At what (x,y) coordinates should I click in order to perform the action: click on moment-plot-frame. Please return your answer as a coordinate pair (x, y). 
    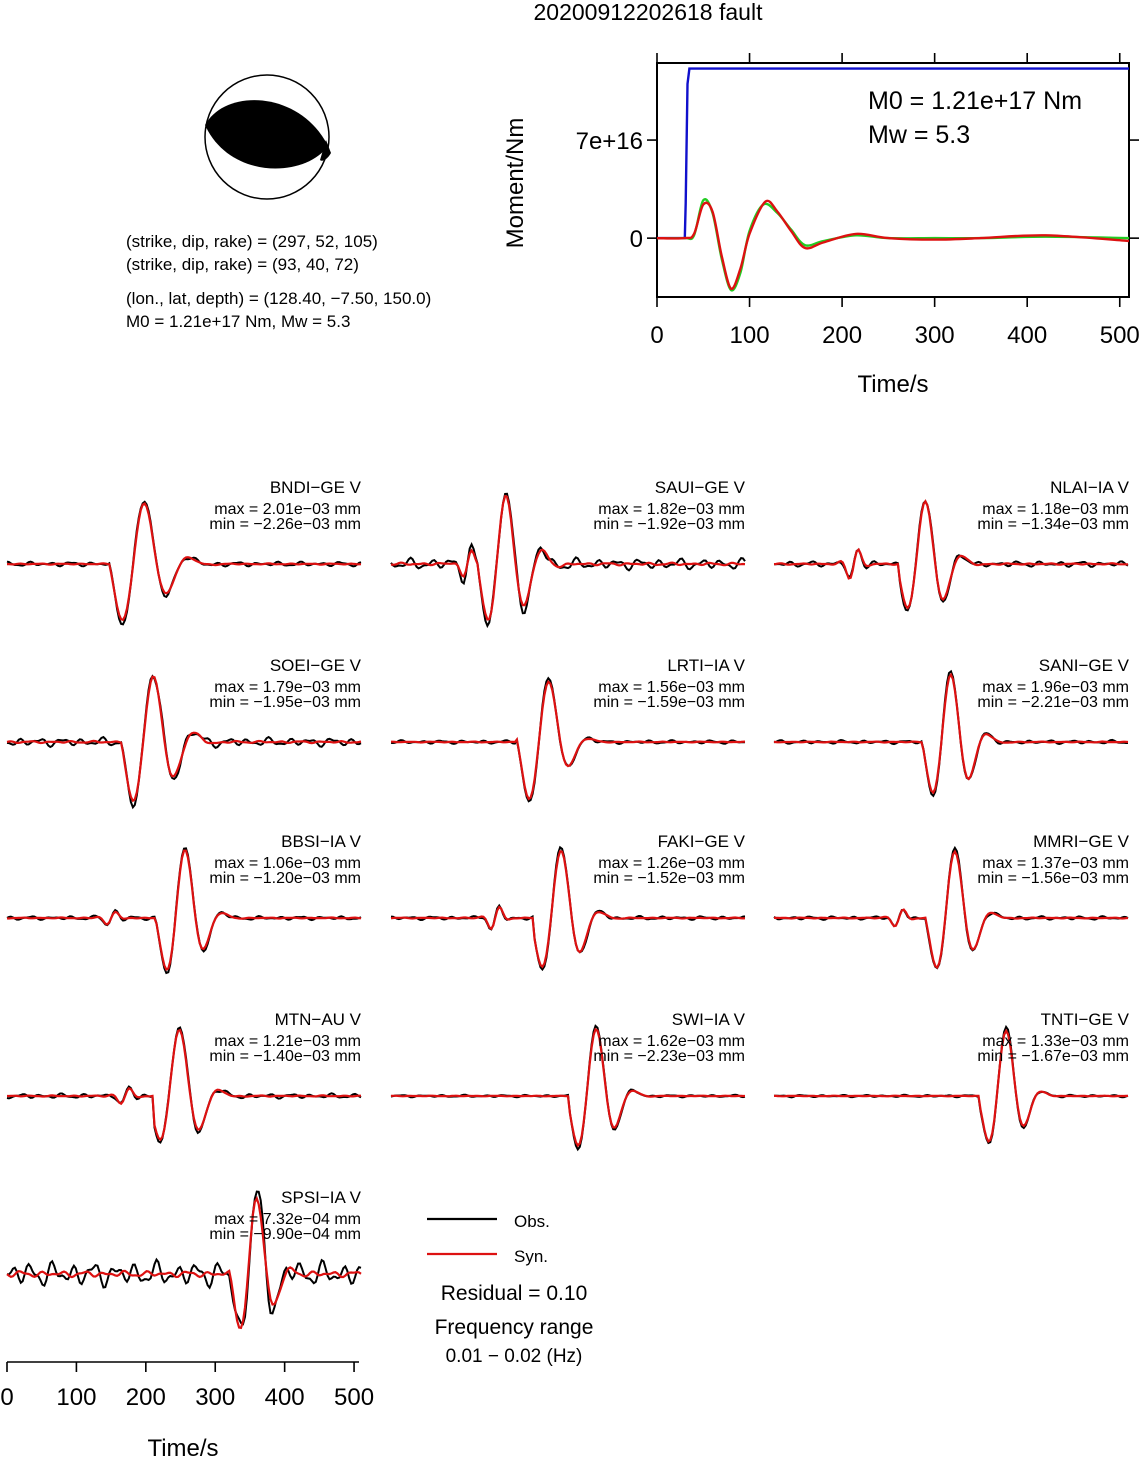
    Looking at the image, I should click on (893, 180).